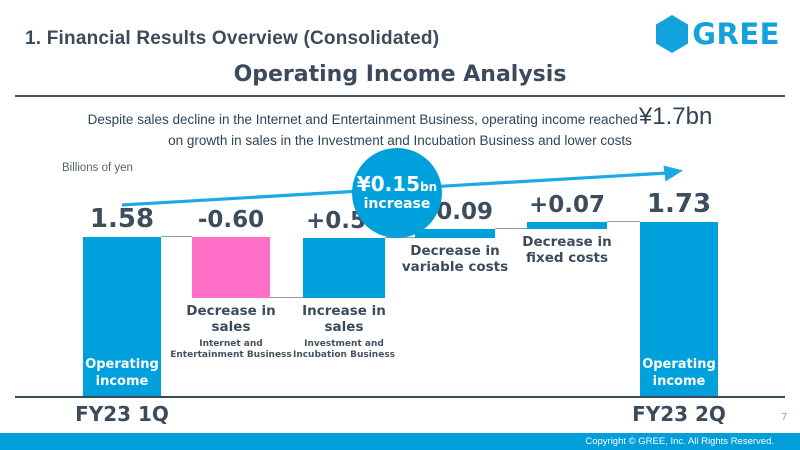  Describe the element at coordinates (122, 373) in the screenshot. I see `bar-inside-label-fy23-1q-operating-income: Operating income` at that location.